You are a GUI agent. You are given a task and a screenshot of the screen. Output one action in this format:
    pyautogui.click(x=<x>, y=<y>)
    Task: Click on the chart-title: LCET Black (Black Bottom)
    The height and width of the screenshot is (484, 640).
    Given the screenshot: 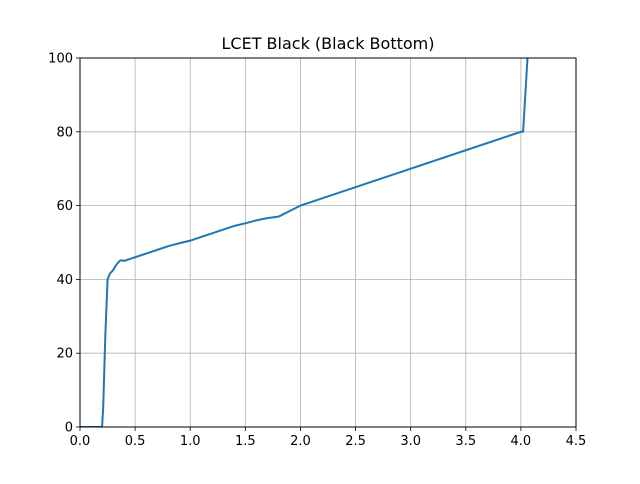 What is the action you would take?
    pyautogui.click(x=328, y=43)
    